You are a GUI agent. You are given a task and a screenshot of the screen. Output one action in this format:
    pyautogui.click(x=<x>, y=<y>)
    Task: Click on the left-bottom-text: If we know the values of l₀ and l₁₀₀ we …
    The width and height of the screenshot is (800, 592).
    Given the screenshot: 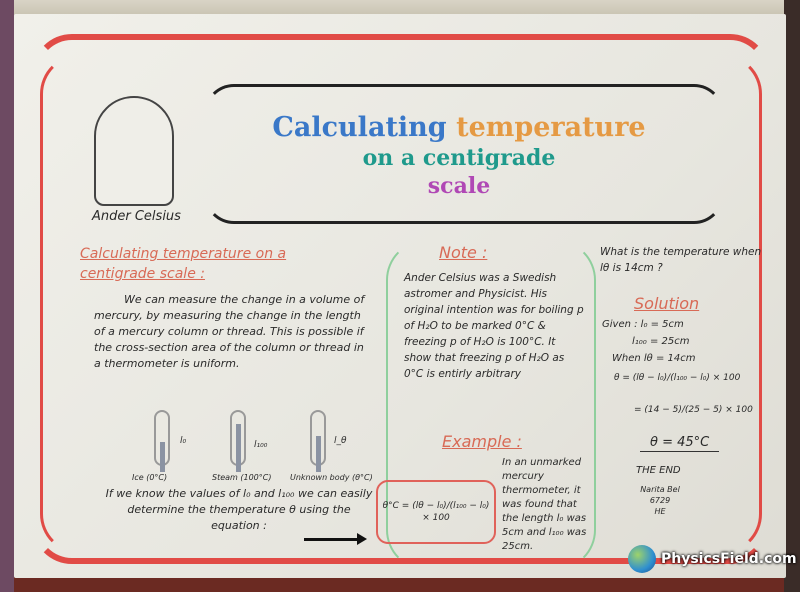 What is the action you would take?
    pyautogui.click(x=239, y=509)
    